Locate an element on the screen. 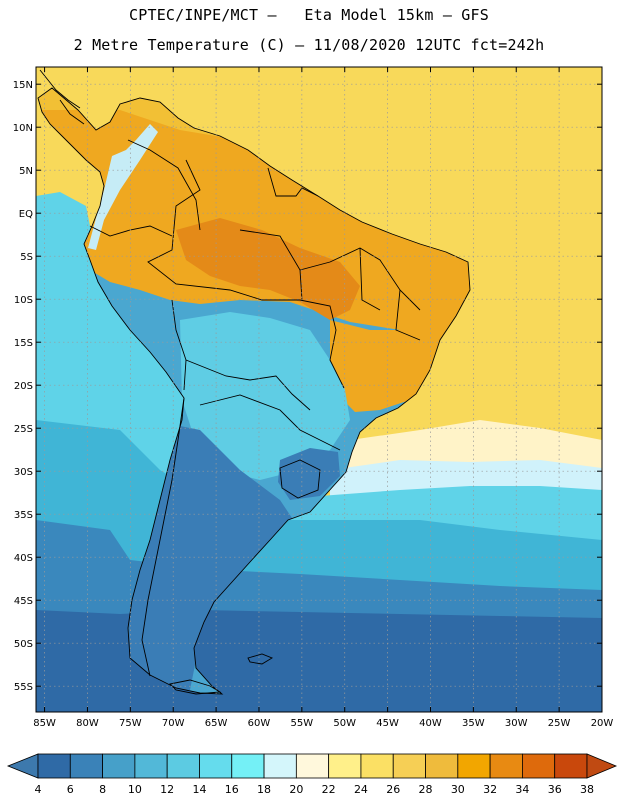 This screenshot has height=800, width=618. colorbar-label: 38 is located at coordinates (587, 789).